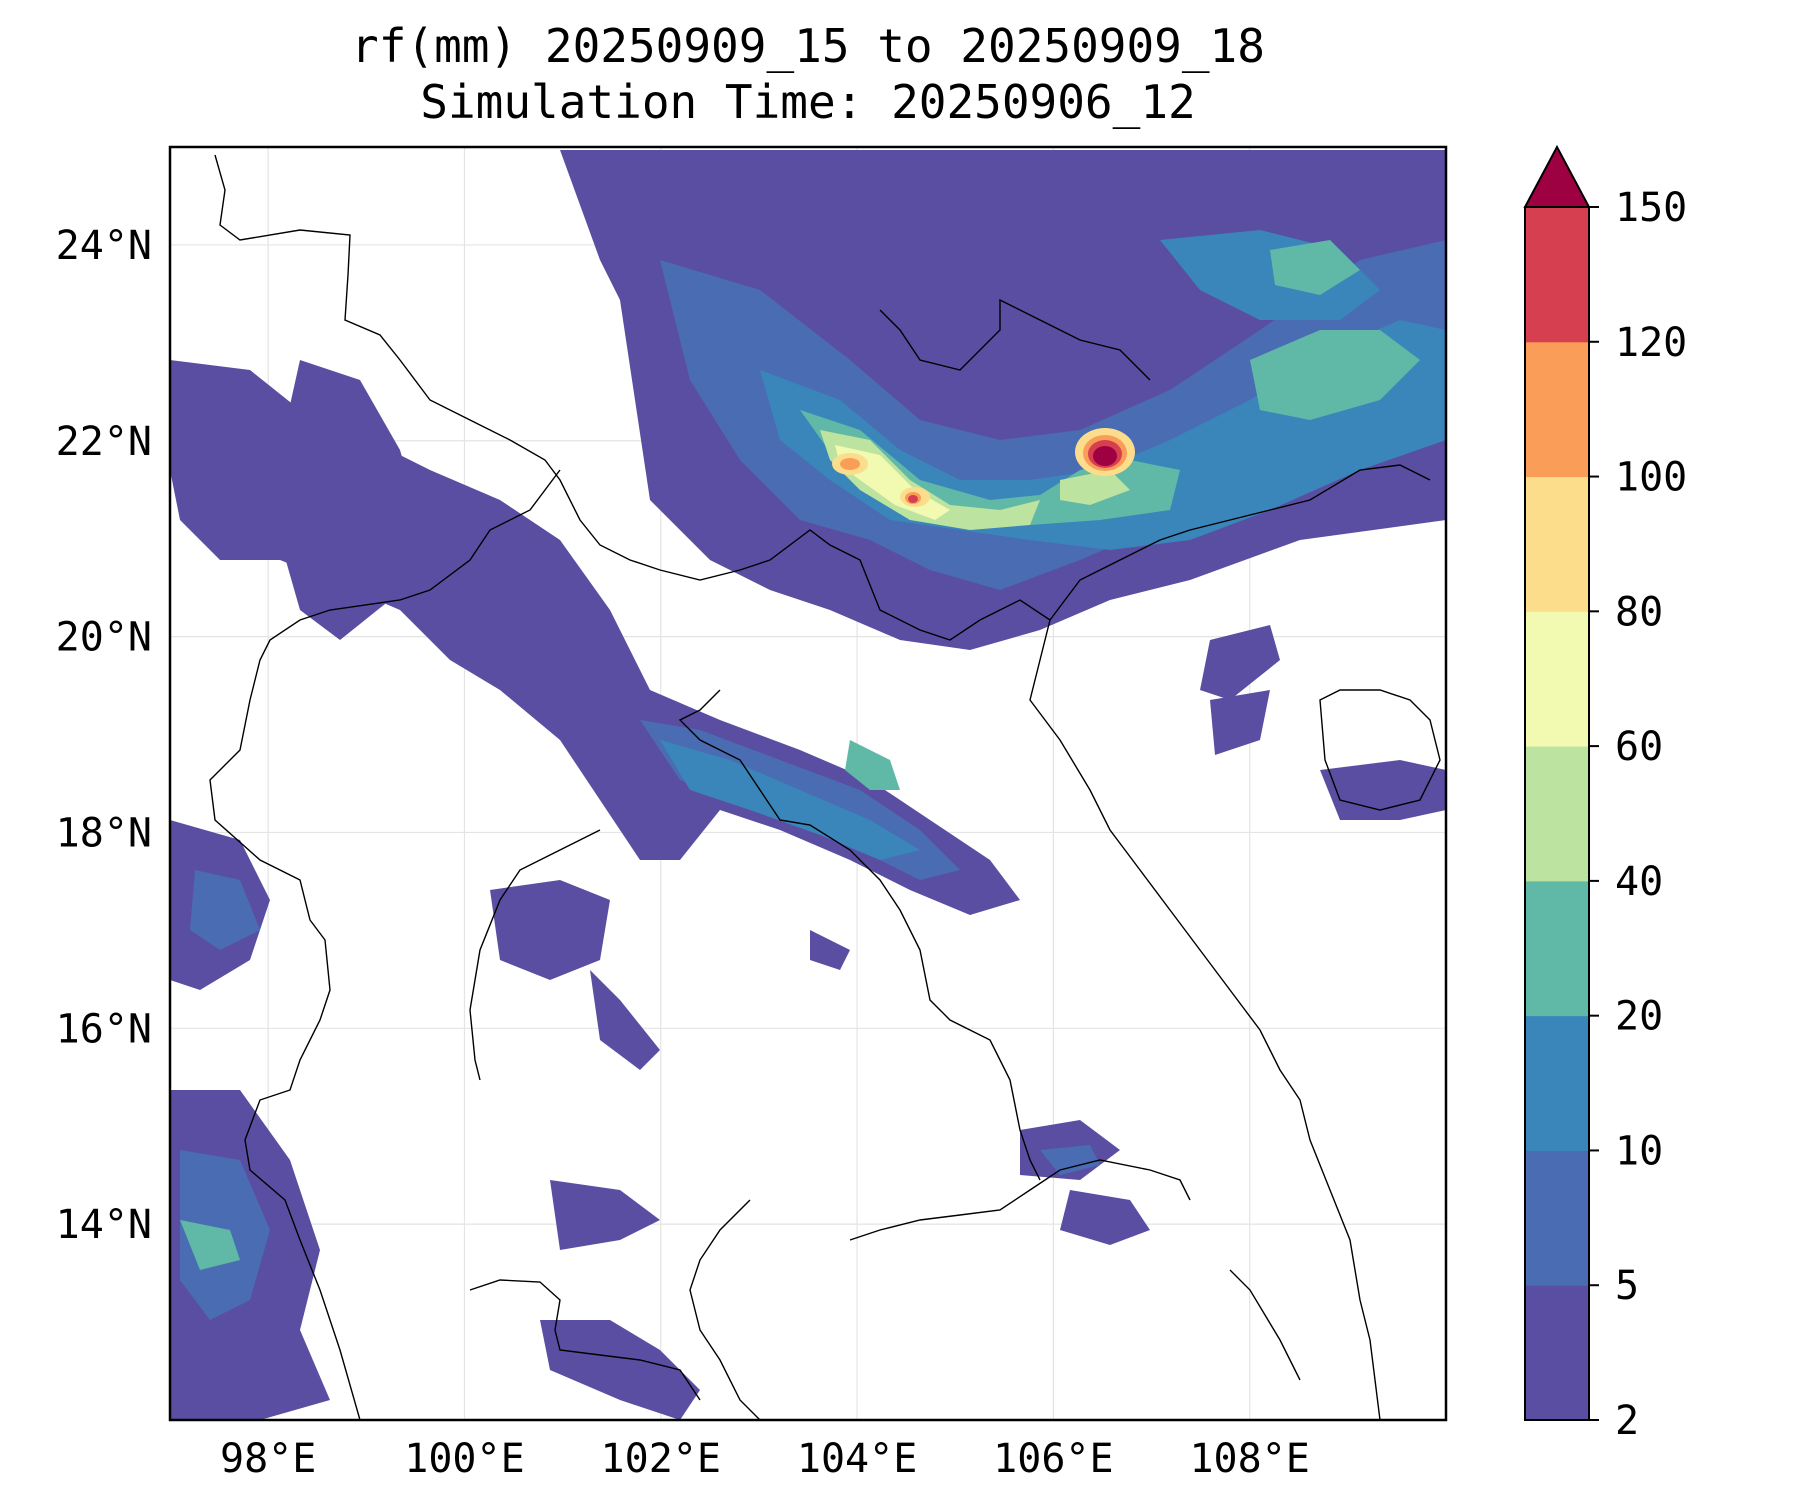 The height and width of the screenshot is (1500, 1800). What do you see at coordinates (808, 46) in the screenshot?
I see `title-line-1: rf(mm) 20250909_15 to 20250909_18` at bounding box center [808, 46].